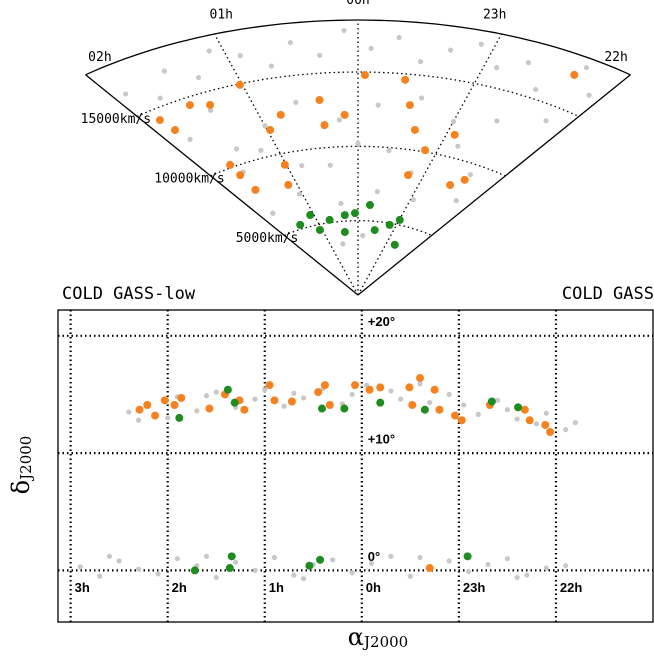 The image size is (654, 656). What do you see at coordinates (221, 14) in the screenshot?
I see `ra-label: 01h` at bounding box center [221, 14].